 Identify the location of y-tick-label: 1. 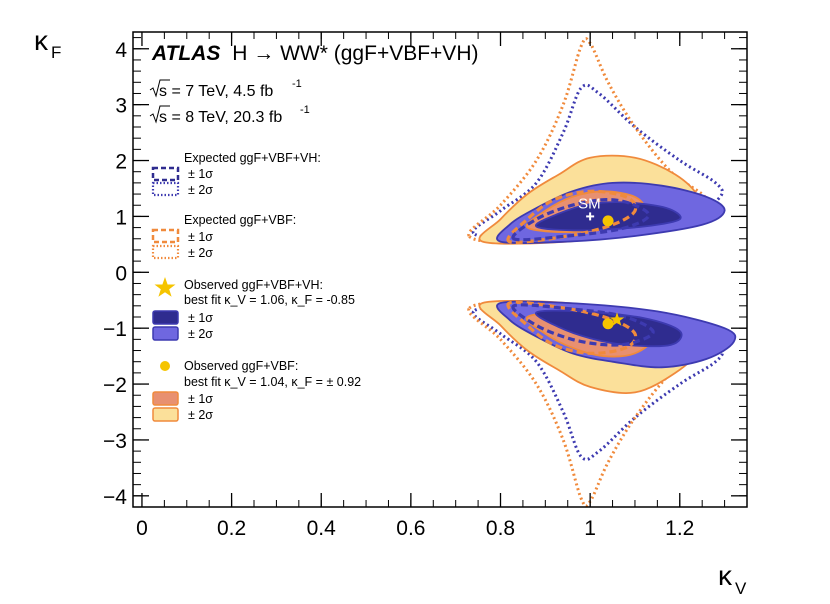
(121, 217).